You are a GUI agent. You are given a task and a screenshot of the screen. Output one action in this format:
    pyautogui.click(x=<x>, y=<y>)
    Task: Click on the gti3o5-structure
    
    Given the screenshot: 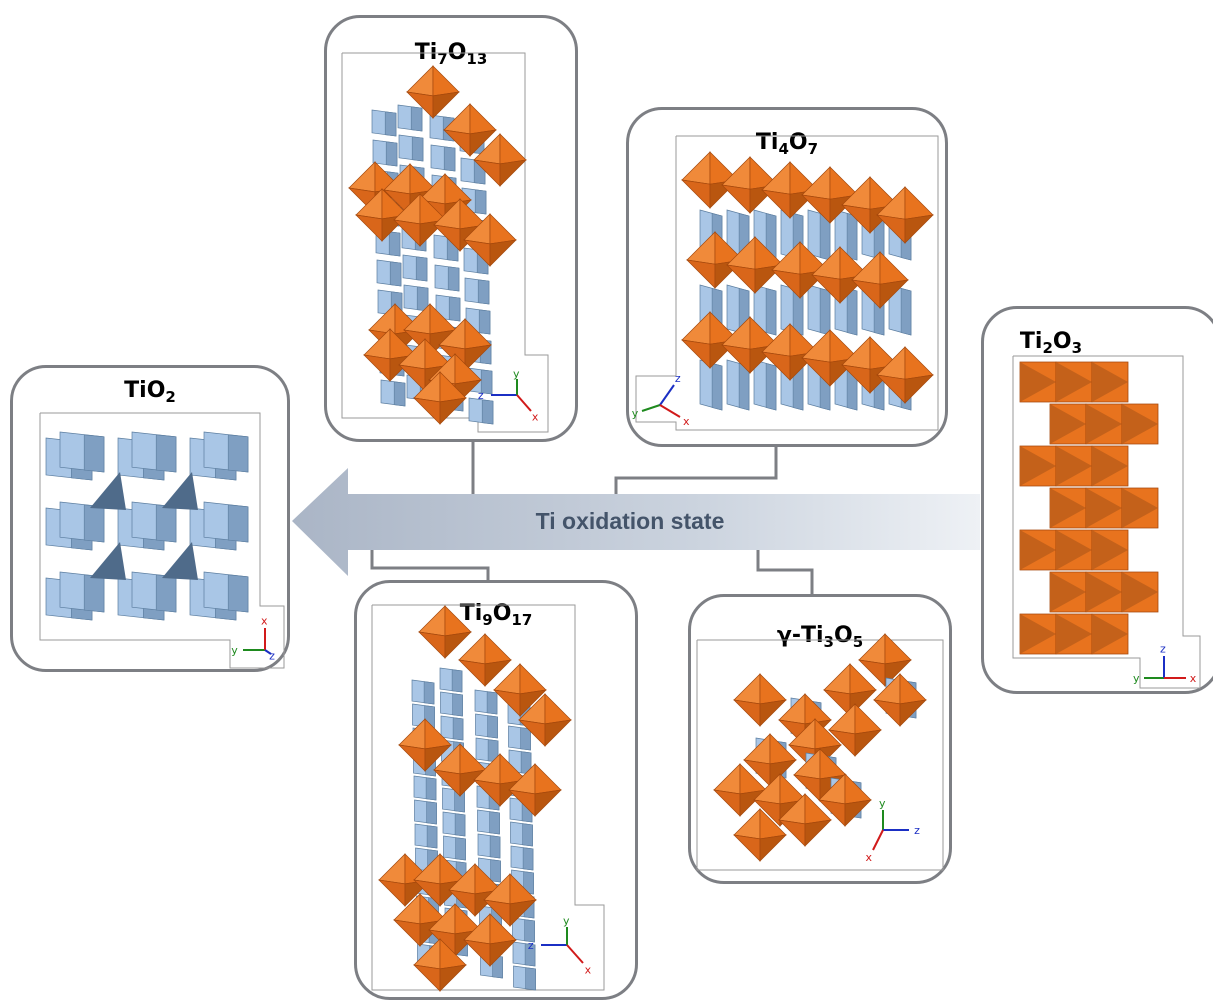 What is the action you would take?
    pyautogui.click(x=820, y=747)
    